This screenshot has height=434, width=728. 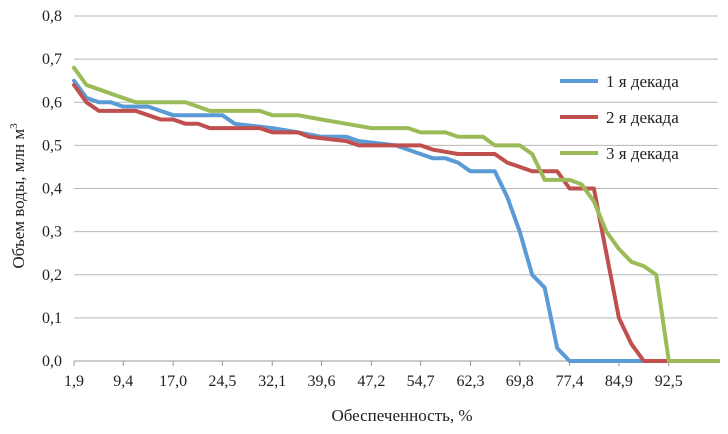 I want to click on x-tick-label: 84,9, so click(x=619, y=381).